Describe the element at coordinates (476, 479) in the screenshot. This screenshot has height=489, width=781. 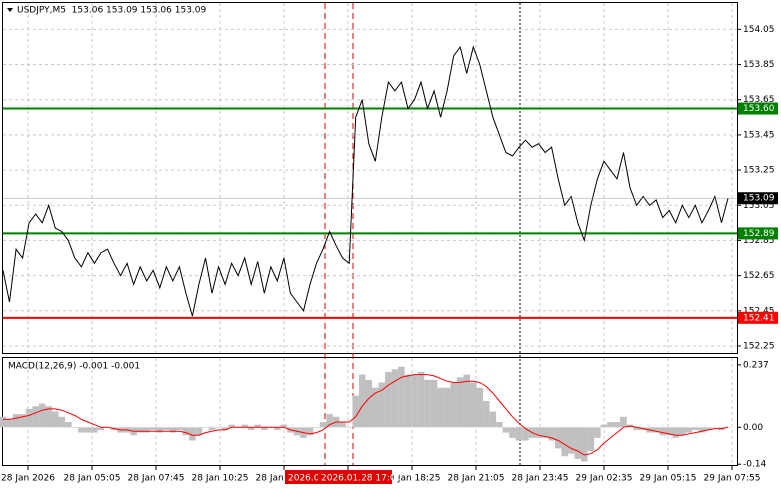
I see `x-tick-label: 28 Jan 21:05` at that location.